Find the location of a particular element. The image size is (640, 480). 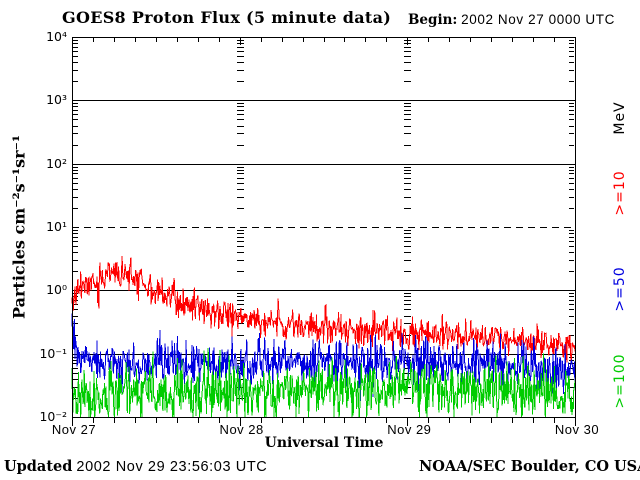

x-axis-label: Universal Time is located at coordinates (324, 443).